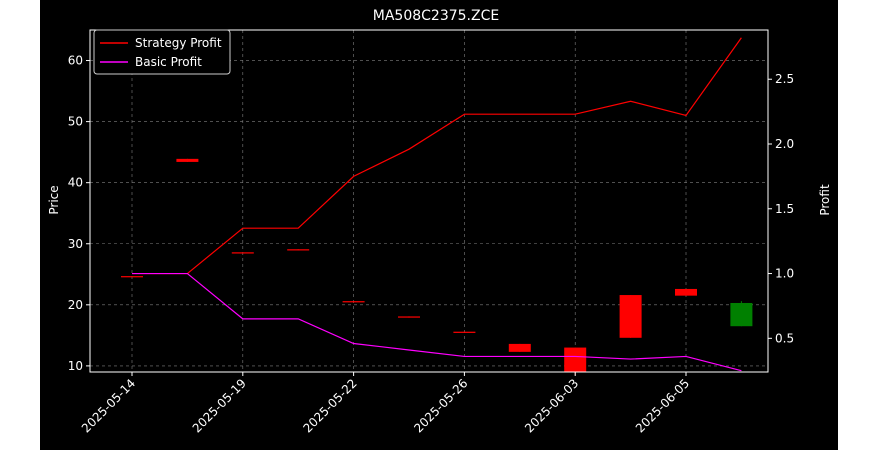 The width and height of the screenshot is (878, 450). Describe the element at coordinates (825, 200) in the screenshot. I see `y-right-axis-label: Profit` at that location.